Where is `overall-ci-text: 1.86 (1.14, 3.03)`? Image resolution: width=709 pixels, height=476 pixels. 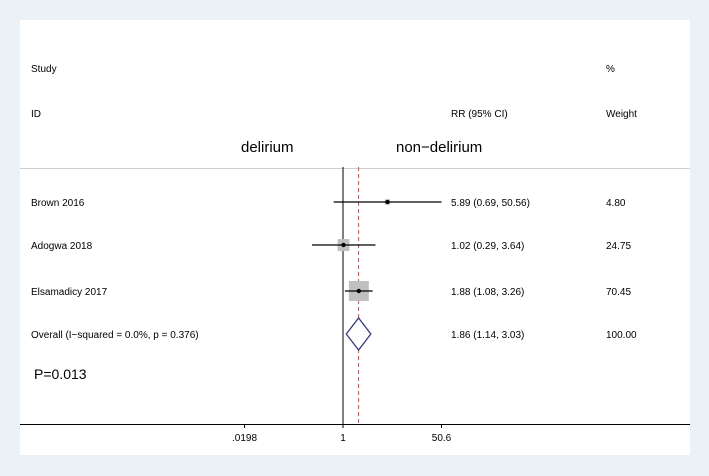
overall-ci-text: 1.86 (1.14, 3.03) is located at coordinates (488, 335).